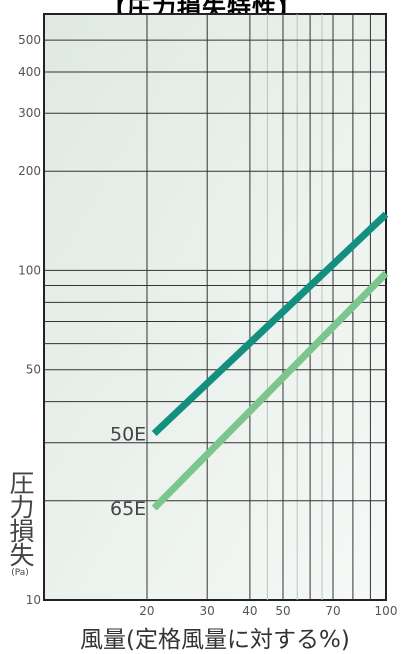  Describe the element at coordinates (33, 370) in the screenshot. I see `y-tick-label: 50` at that location.